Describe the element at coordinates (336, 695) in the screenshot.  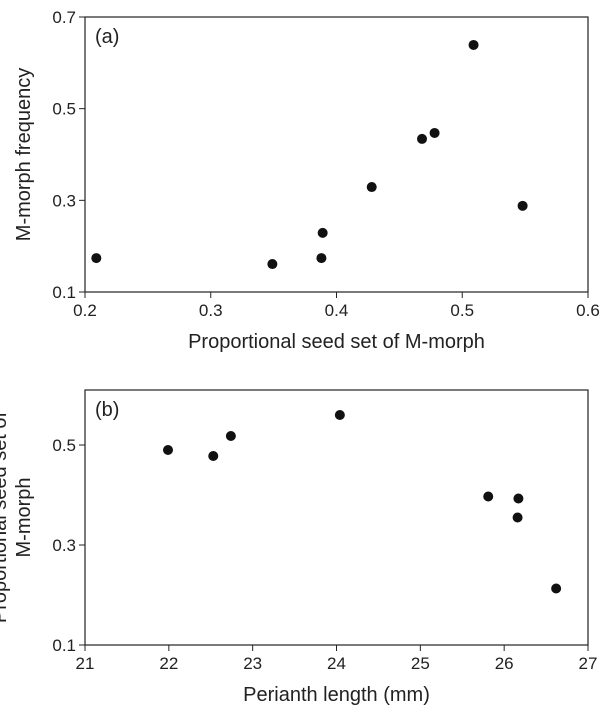
I see `x-axis-label: Perianth length (mm)` at that location.